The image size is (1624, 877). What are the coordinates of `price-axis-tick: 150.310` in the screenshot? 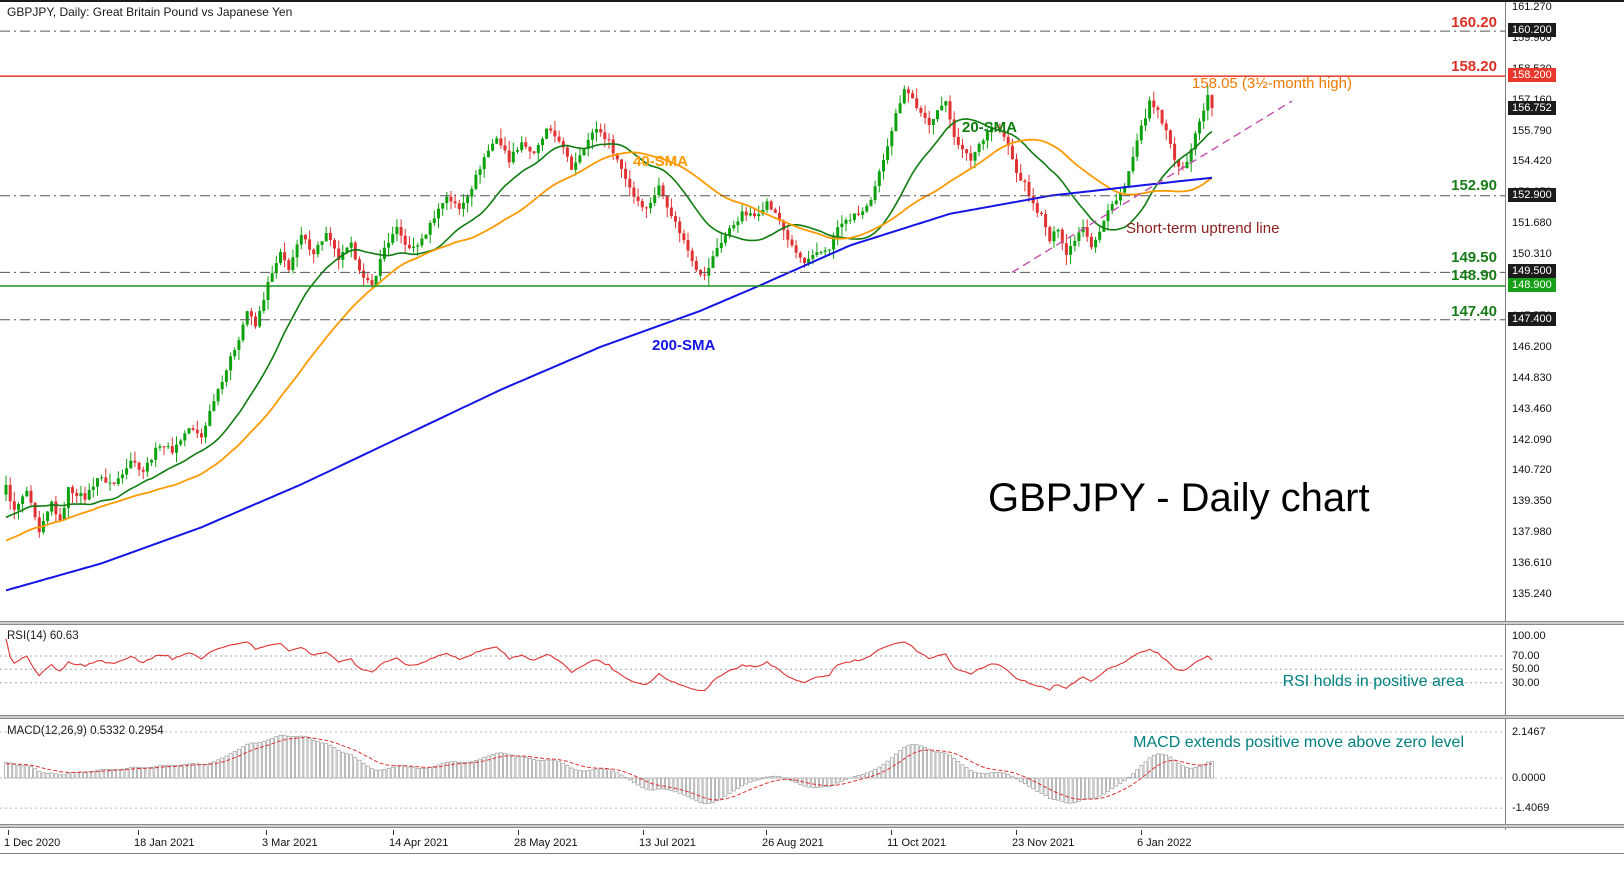 It's located at (1532, 254).